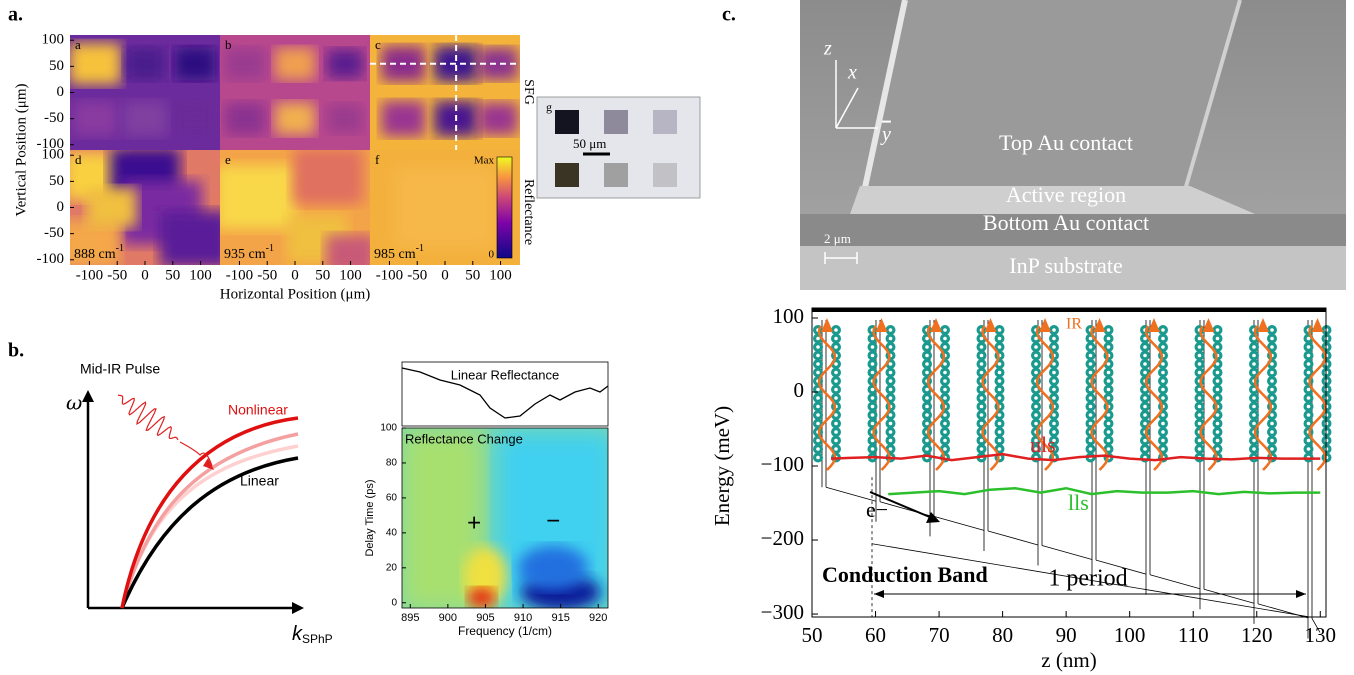 Image resolution: width=1354 pixels, height=675 pixels. What do you see at coordinates (270, 248) in the screenshot?
I see `wavenumber-exp: -1` at bounding box center [270, 248].